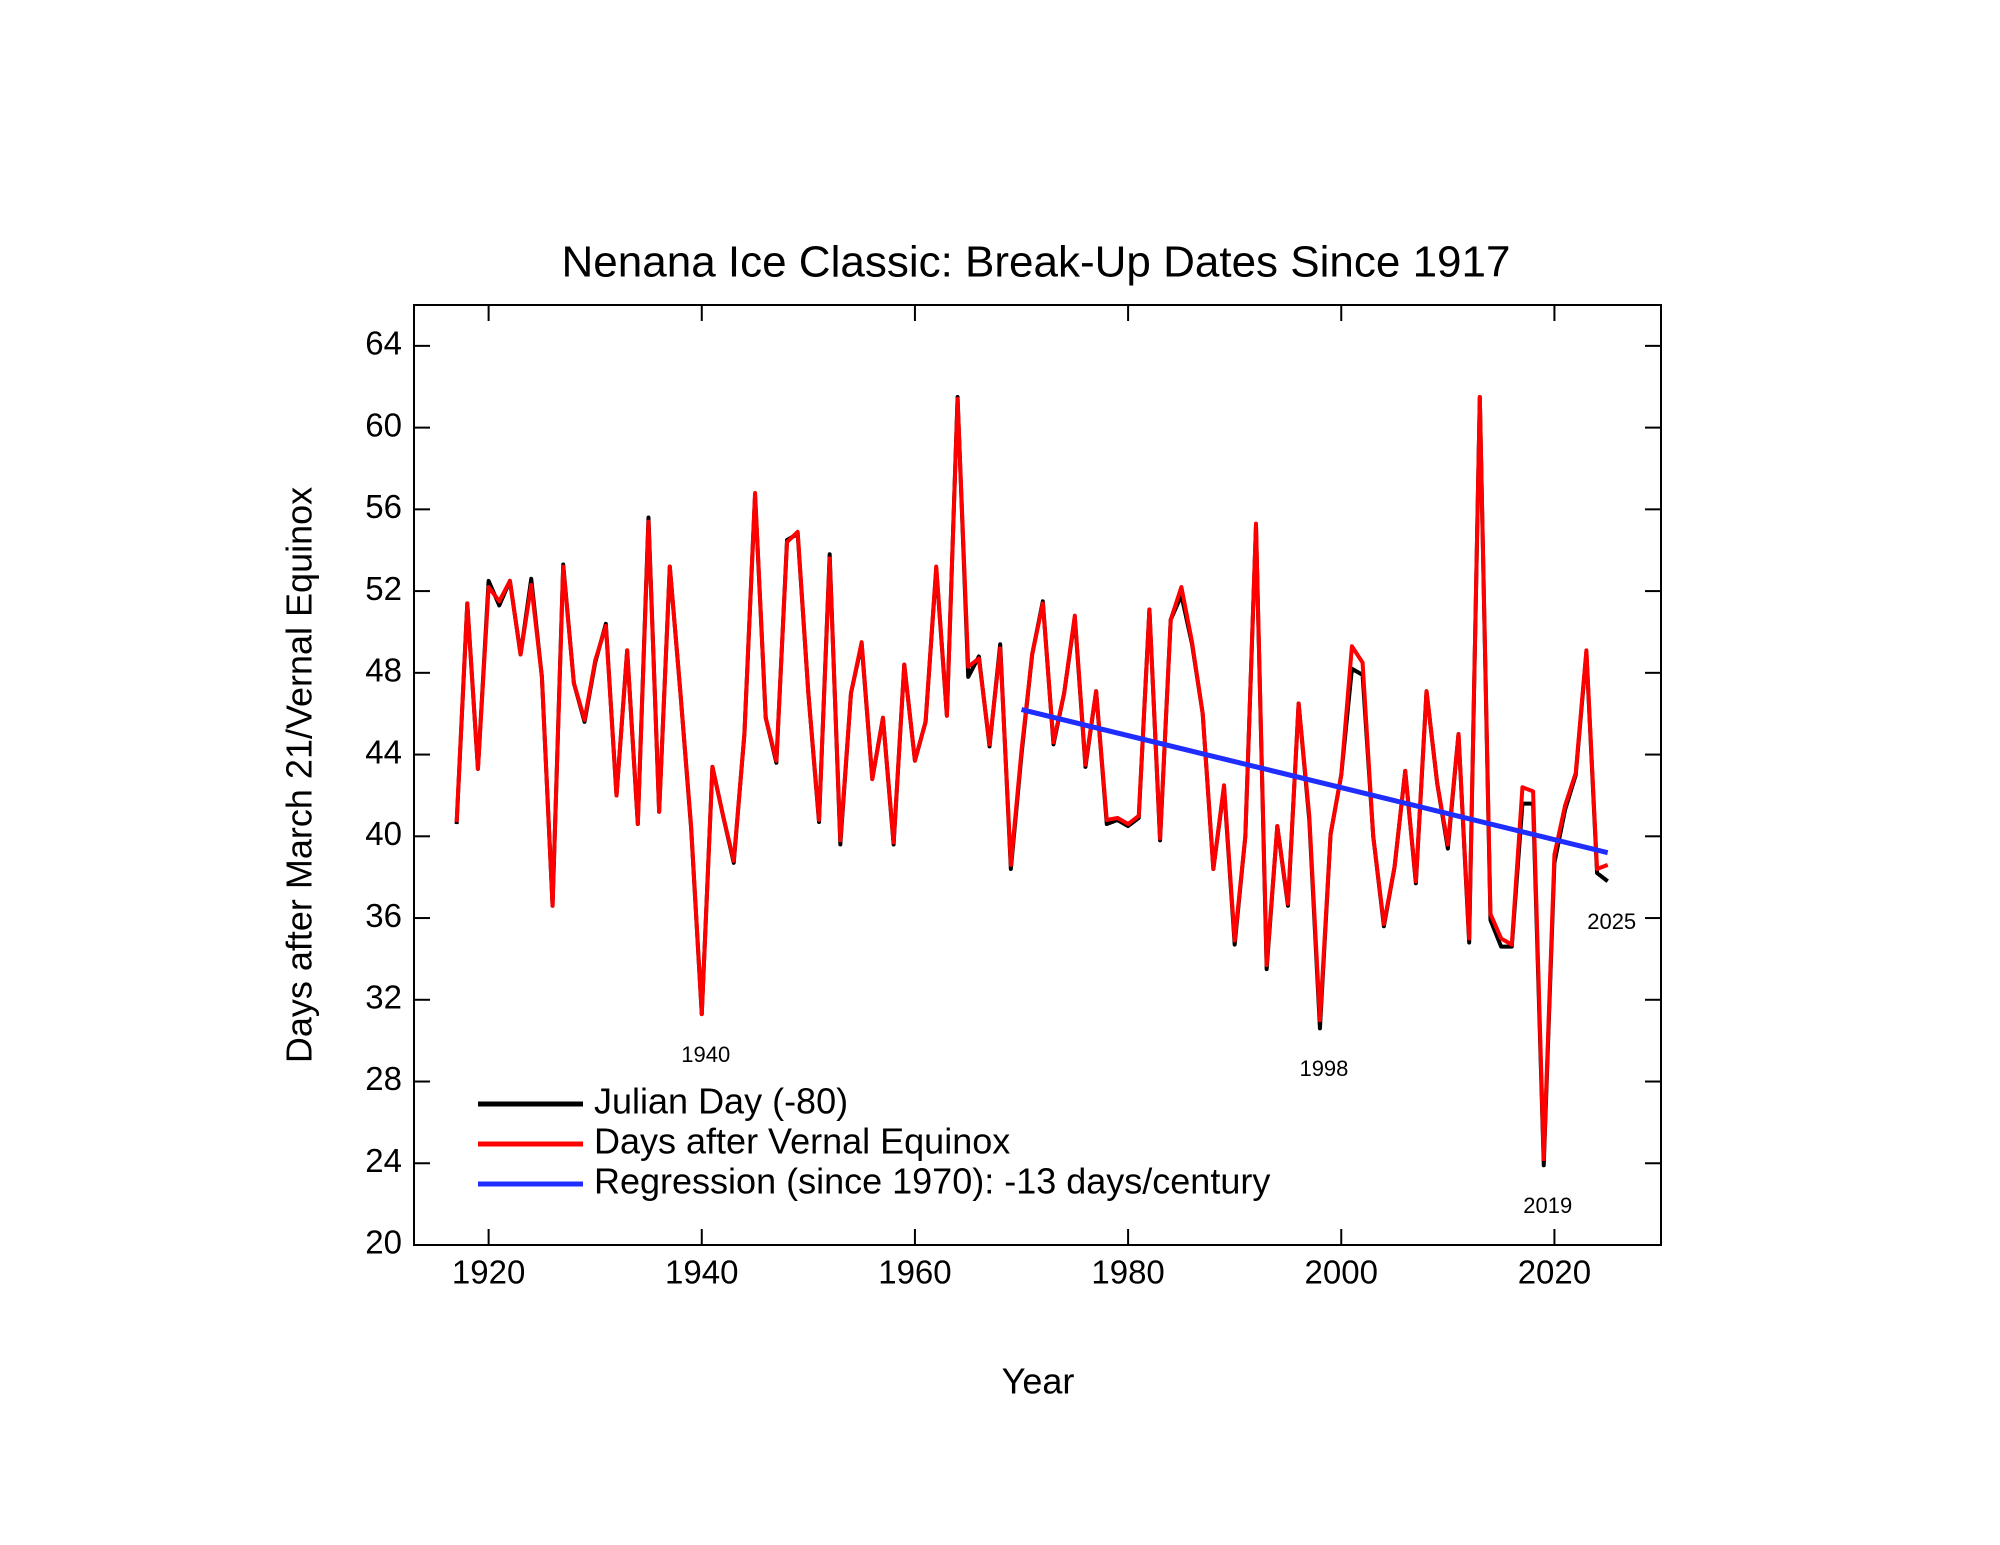 Image resolution: width=2000 pixels, height=1545 pixels. What do you see at coordinates (383, 506) in the screenshot?
I see `y-tick-label: 56` at bounding box center [383, 506].